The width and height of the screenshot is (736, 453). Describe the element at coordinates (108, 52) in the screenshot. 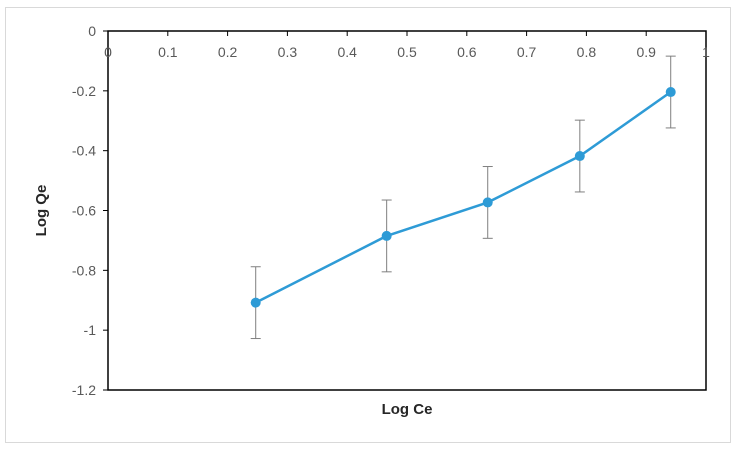

I see `x-tick-label: 0` at that location.